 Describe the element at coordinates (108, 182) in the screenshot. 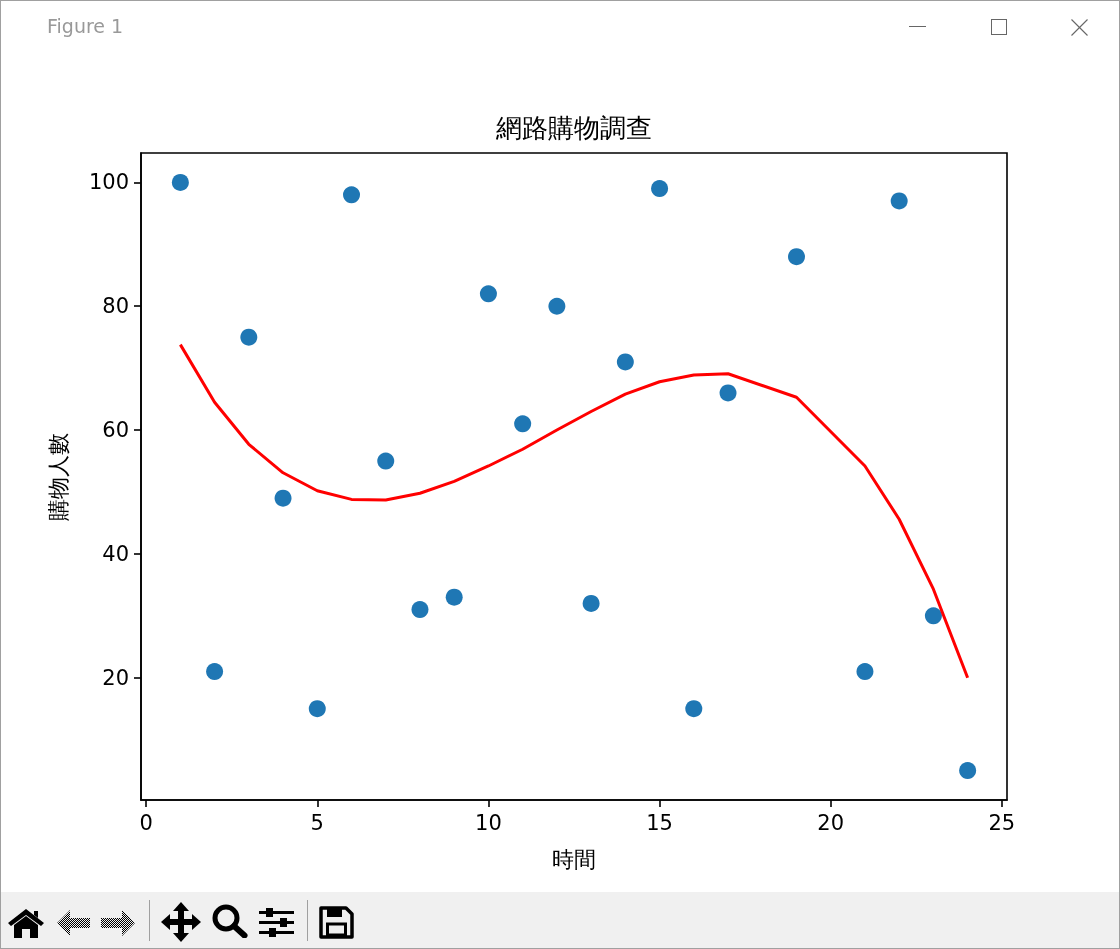

I see `y-tick-label: 100` at that location.